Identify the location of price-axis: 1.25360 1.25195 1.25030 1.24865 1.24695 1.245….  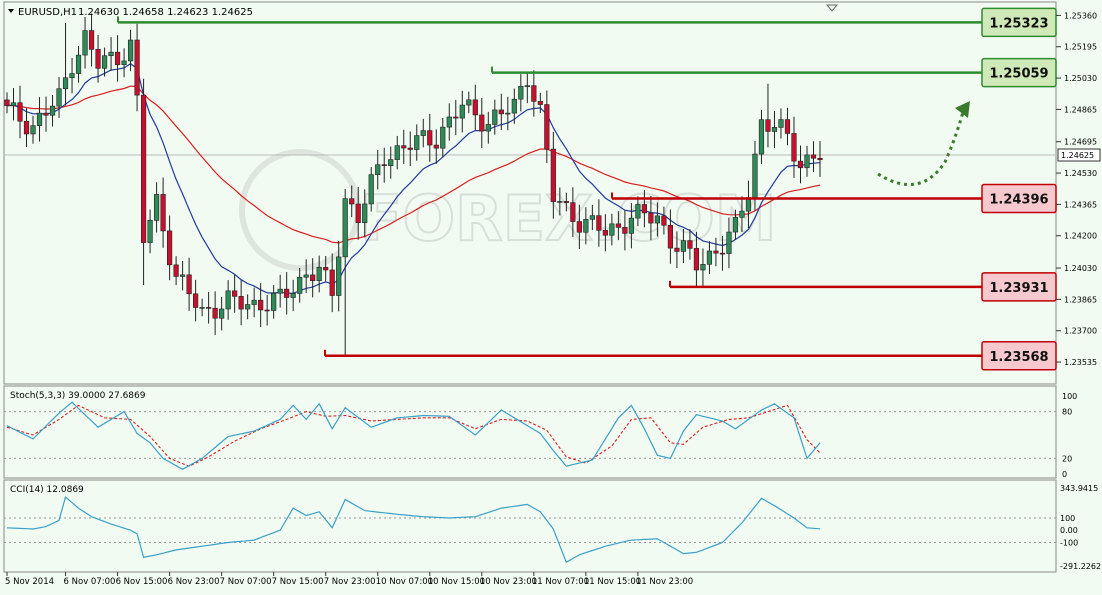
(1078, 189).